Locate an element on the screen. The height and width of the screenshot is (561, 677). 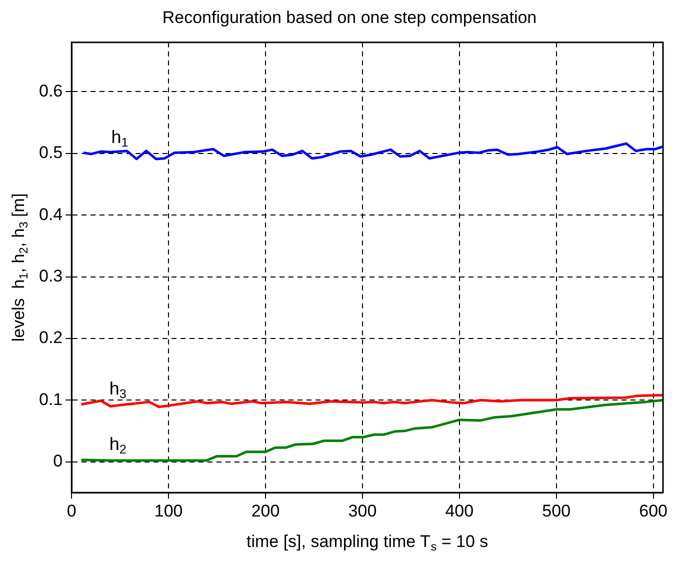
x-tick-label: 200 is located at coordinates (265, 510).